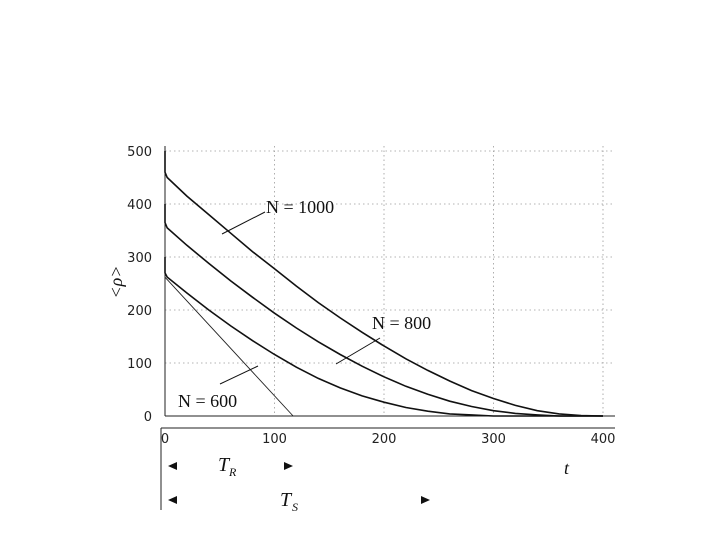 The height and width of the screenshot is (540, 720). Describe the element at coordinates (139, 364) in the screenshot. I see `y-tick-label: 100` at that location.